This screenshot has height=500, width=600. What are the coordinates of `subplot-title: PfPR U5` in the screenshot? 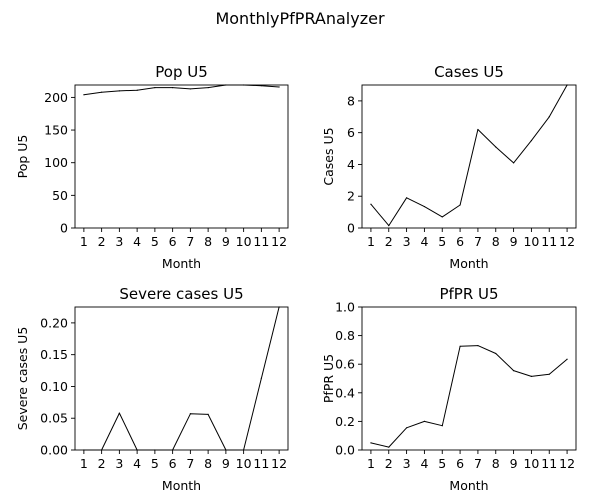 It's located at (468, 294).